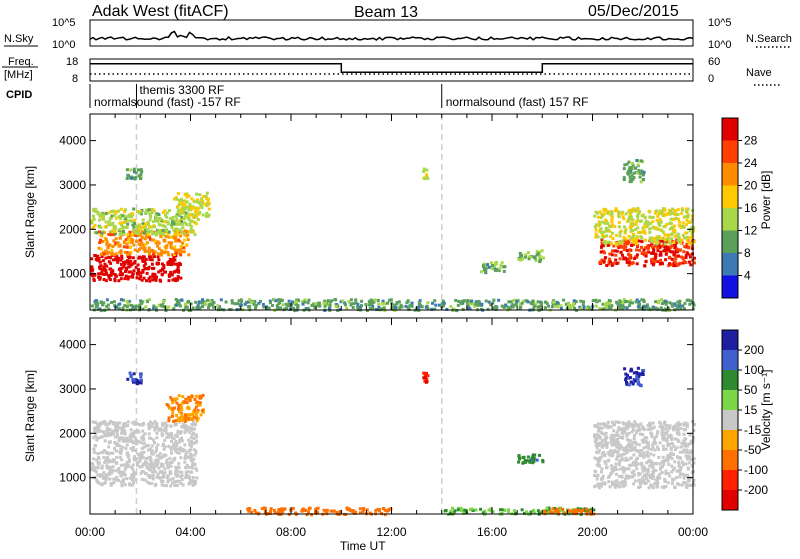 This screenshot has height=559, width=800. What do you see at coordinates (134, 174) in the screenshot?
I see `power-echo-region` at bounding box center [134, 174].